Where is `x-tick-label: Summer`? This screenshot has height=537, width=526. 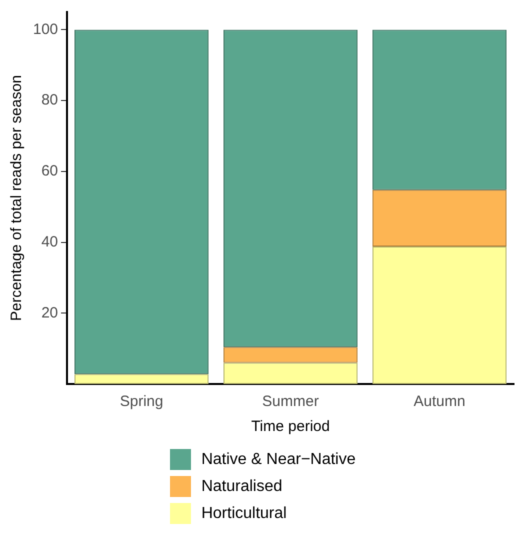 x-tick-label: Summer is located at coordinates (290, 401).